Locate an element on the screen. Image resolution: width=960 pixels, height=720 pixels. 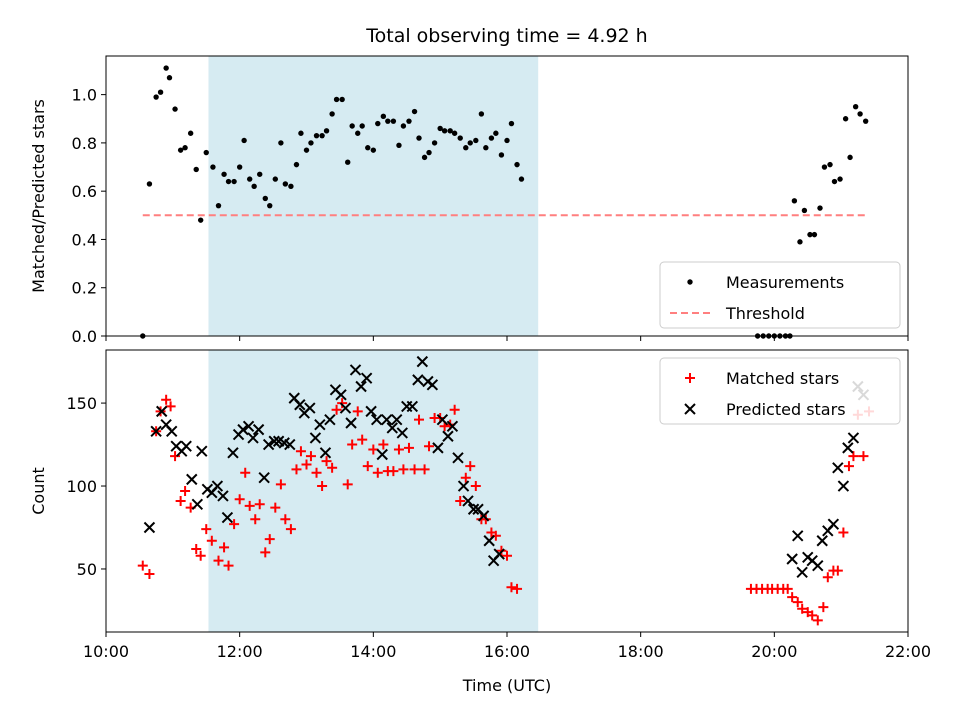
x-tick-label: 20:00 is located at coordinates (774, 651).